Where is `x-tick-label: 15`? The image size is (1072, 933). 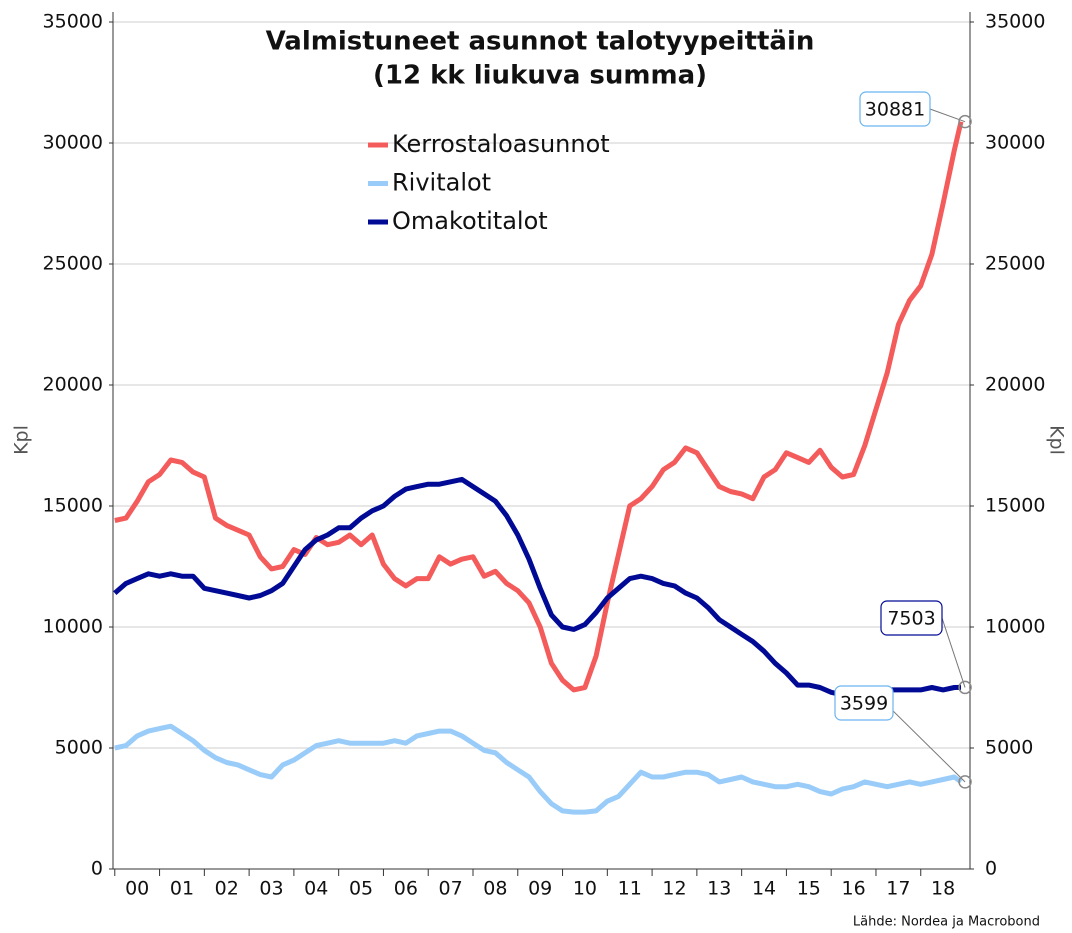
x-tick-label: 15 is located at coordinates (809, 889).